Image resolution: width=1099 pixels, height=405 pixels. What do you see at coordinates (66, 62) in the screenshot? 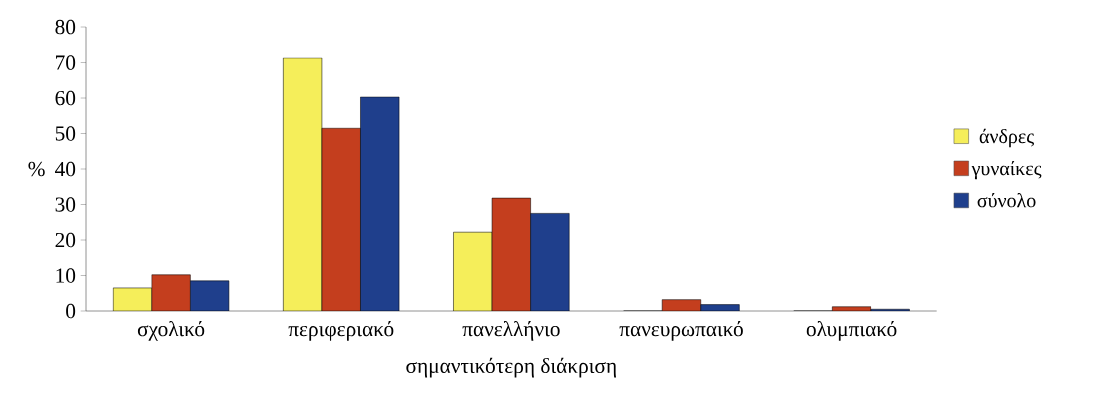
I see `y-tick-label: 70` at bounding box center [66, 62].